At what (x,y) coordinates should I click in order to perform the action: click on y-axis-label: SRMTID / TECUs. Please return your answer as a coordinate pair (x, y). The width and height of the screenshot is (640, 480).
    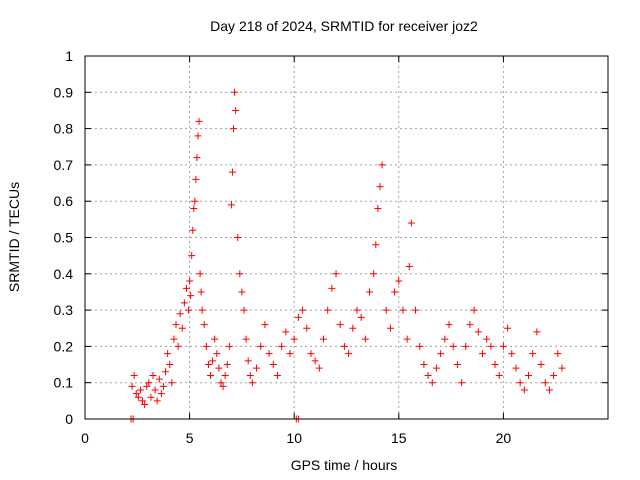
    Looking at the image, I should click on (14, 237).